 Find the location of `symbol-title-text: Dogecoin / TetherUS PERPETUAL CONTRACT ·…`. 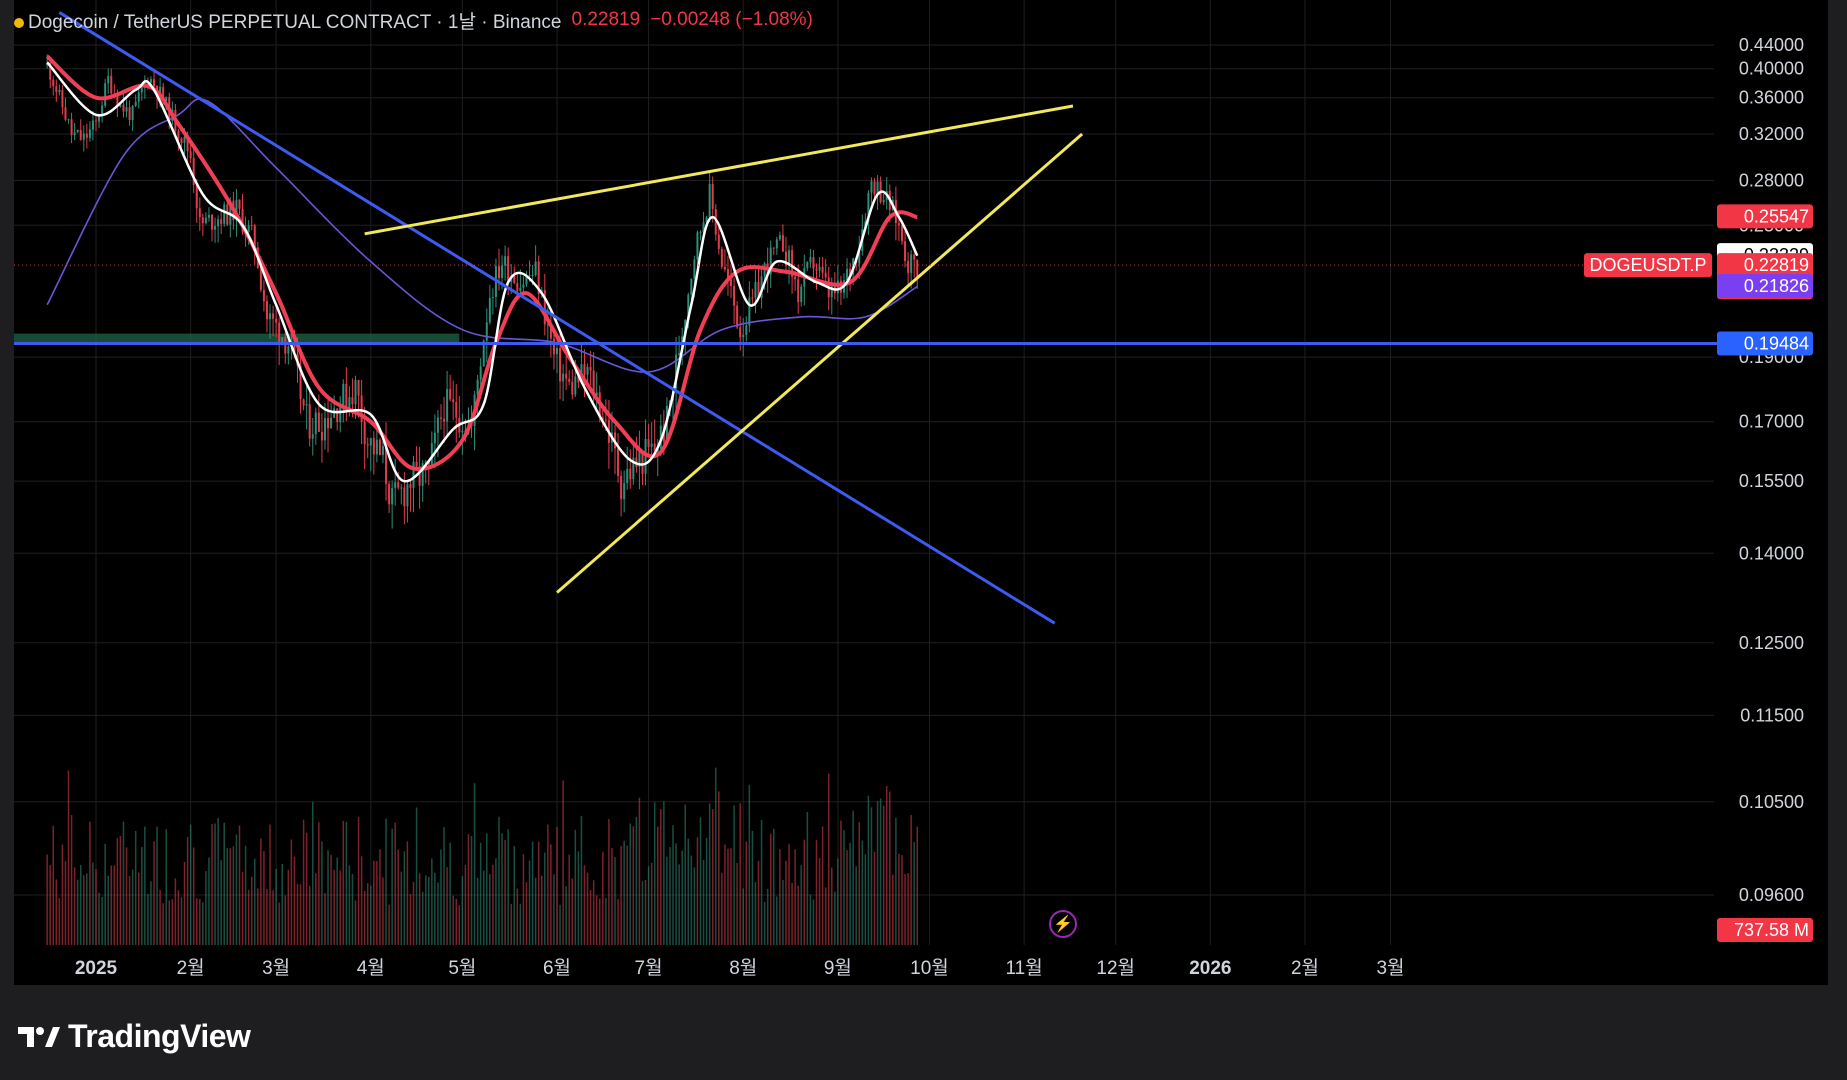

symbol-title-text: Dogecoin / TetherUS PERPETUAL CONTRACT ·… is located at coordinates (295, 22).